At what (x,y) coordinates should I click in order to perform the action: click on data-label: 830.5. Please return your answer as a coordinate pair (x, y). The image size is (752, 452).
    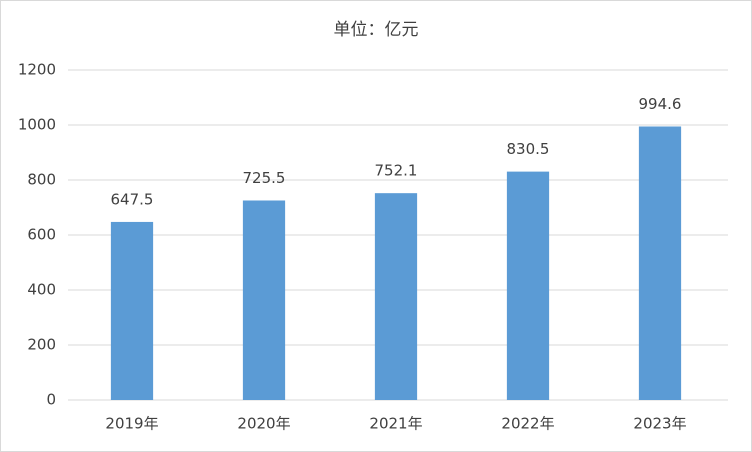
    Looking at the image, I should click on (528, 149).